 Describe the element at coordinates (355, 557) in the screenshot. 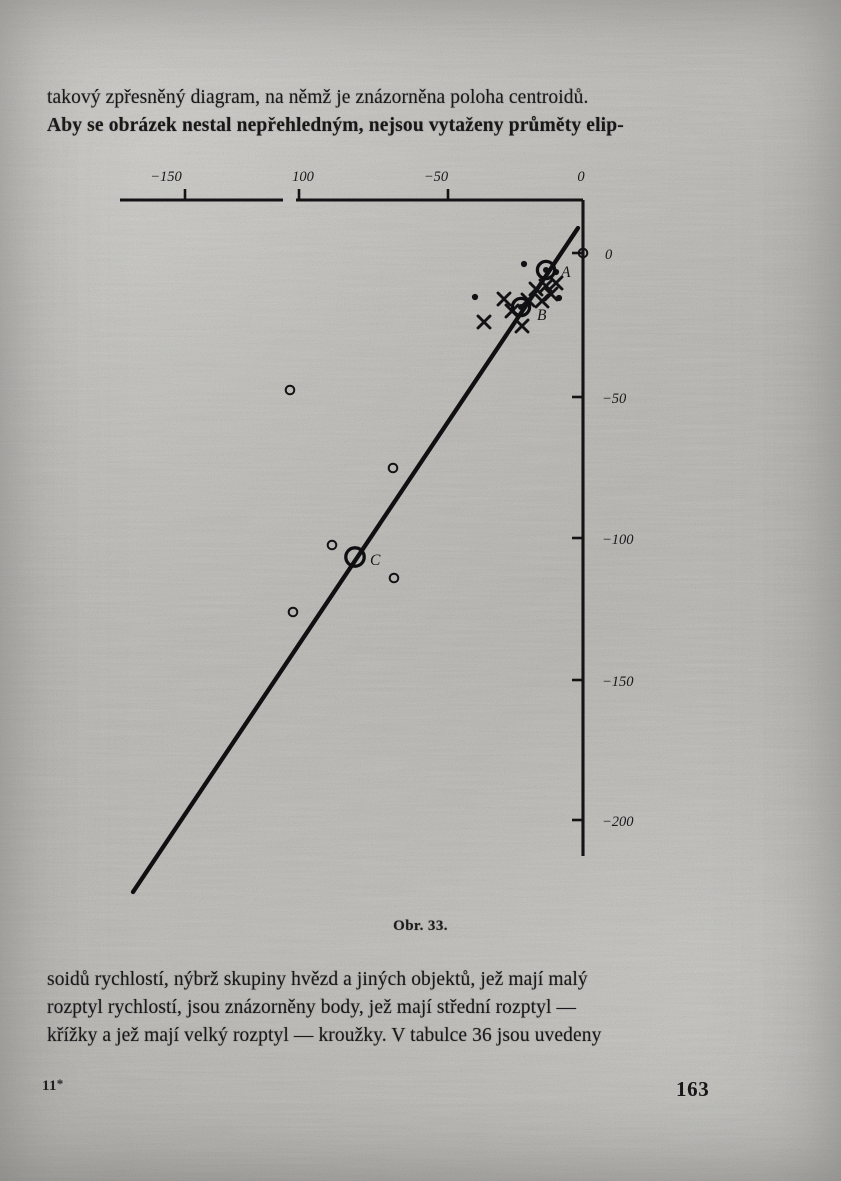

I see `centroid-c-marker` at that location.